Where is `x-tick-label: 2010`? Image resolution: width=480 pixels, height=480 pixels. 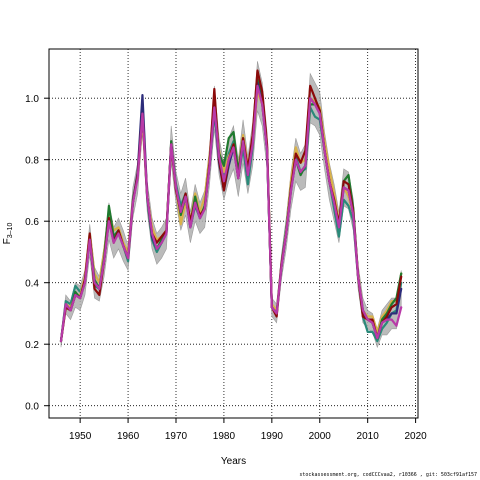
x-tick-label: 2010 is located at coordinates (368, 436).